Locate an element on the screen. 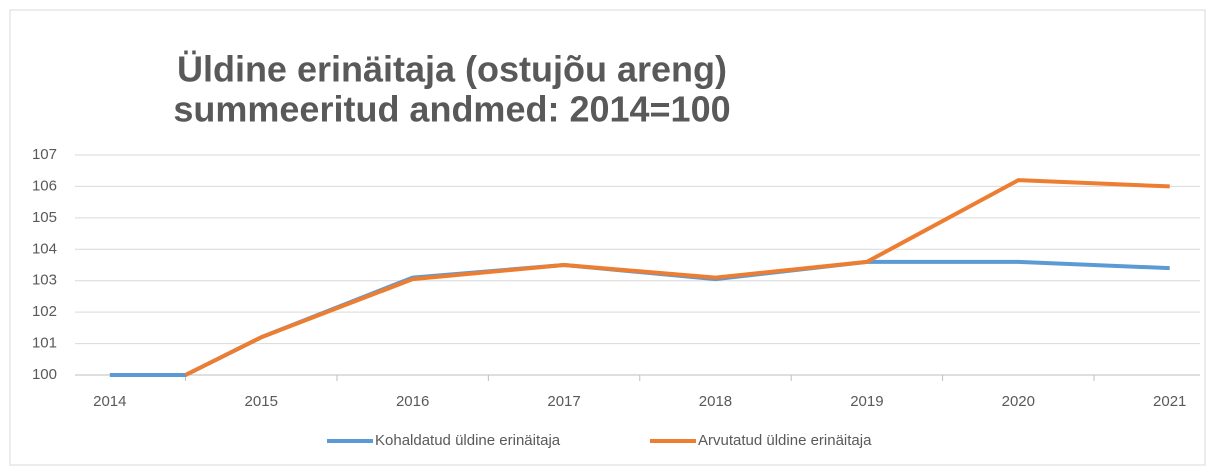  legend-label: Kohaldatud üldine erinäitaja is located at coordinates (468, 440).